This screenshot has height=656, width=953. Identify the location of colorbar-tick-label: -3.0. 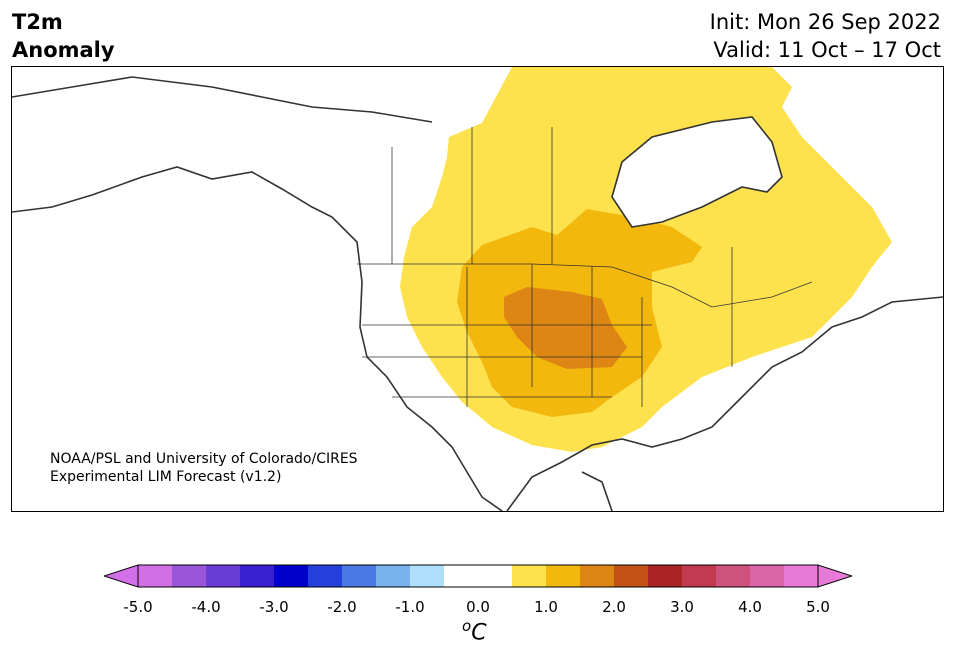
(274, 607).